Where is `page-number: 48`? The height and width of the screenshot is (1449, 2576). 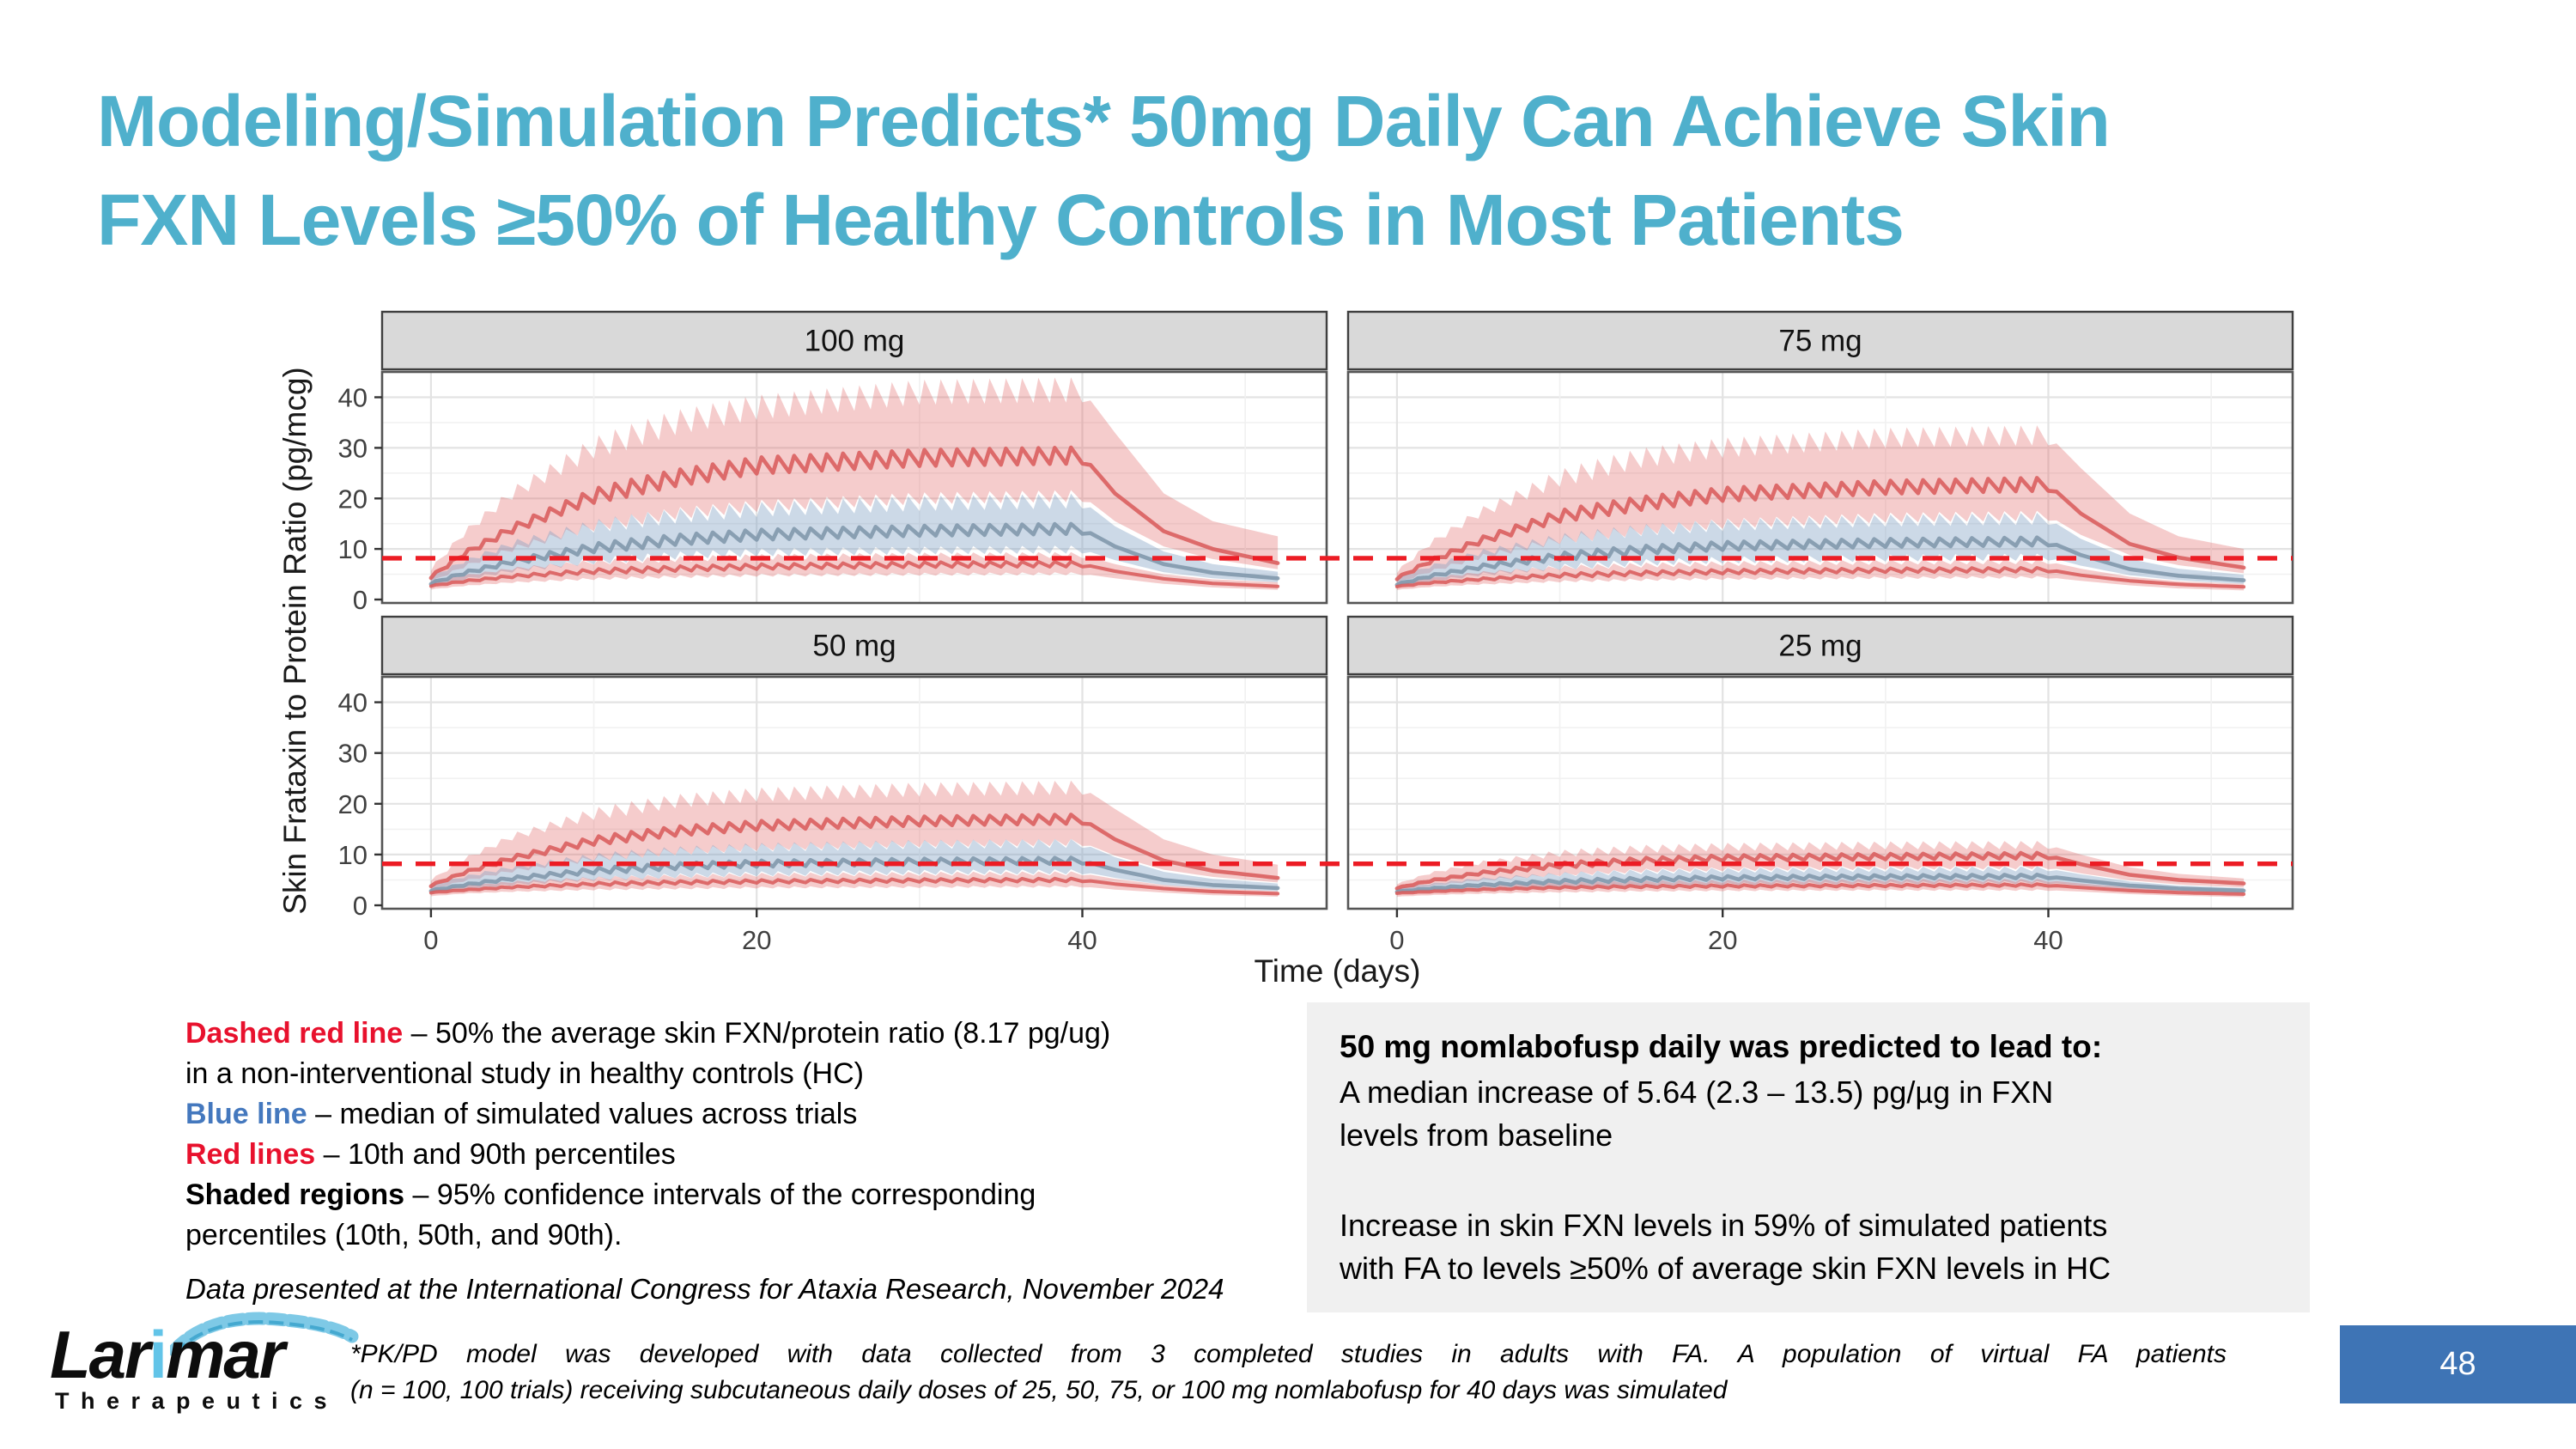
page-number: 48 is located at coordinates (2457, 1364).